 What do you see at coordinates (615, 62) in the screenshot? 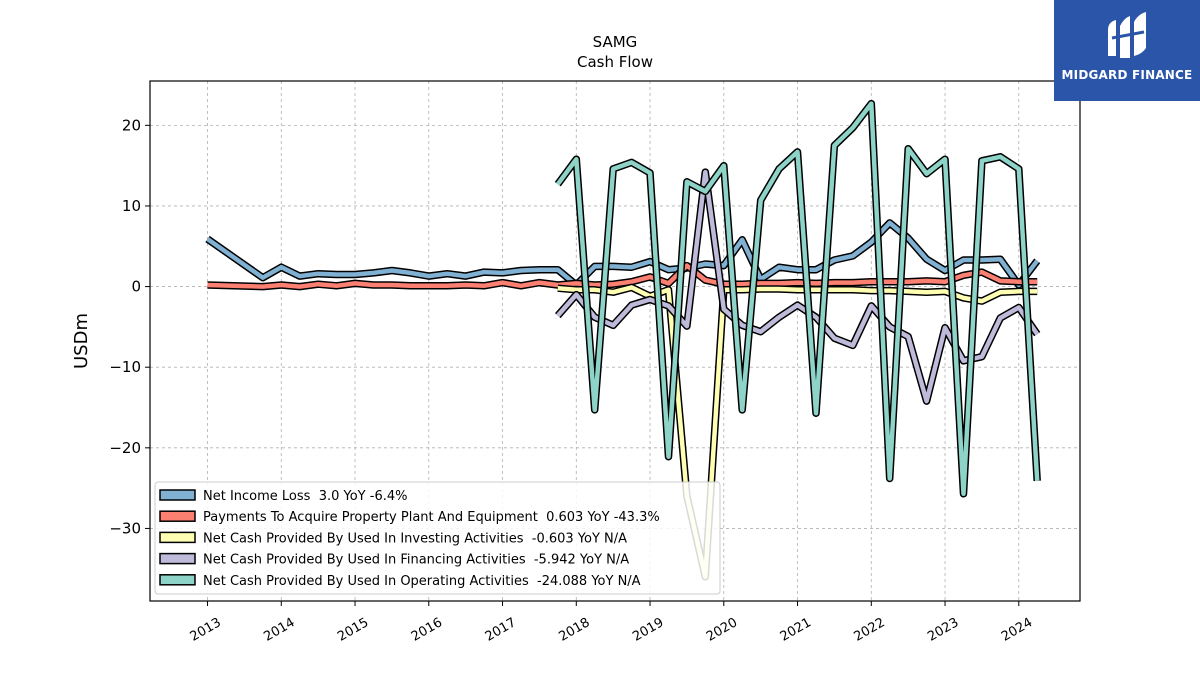
I see `chart-subtitle: Cash Flow` at bounding box center [615, 62].